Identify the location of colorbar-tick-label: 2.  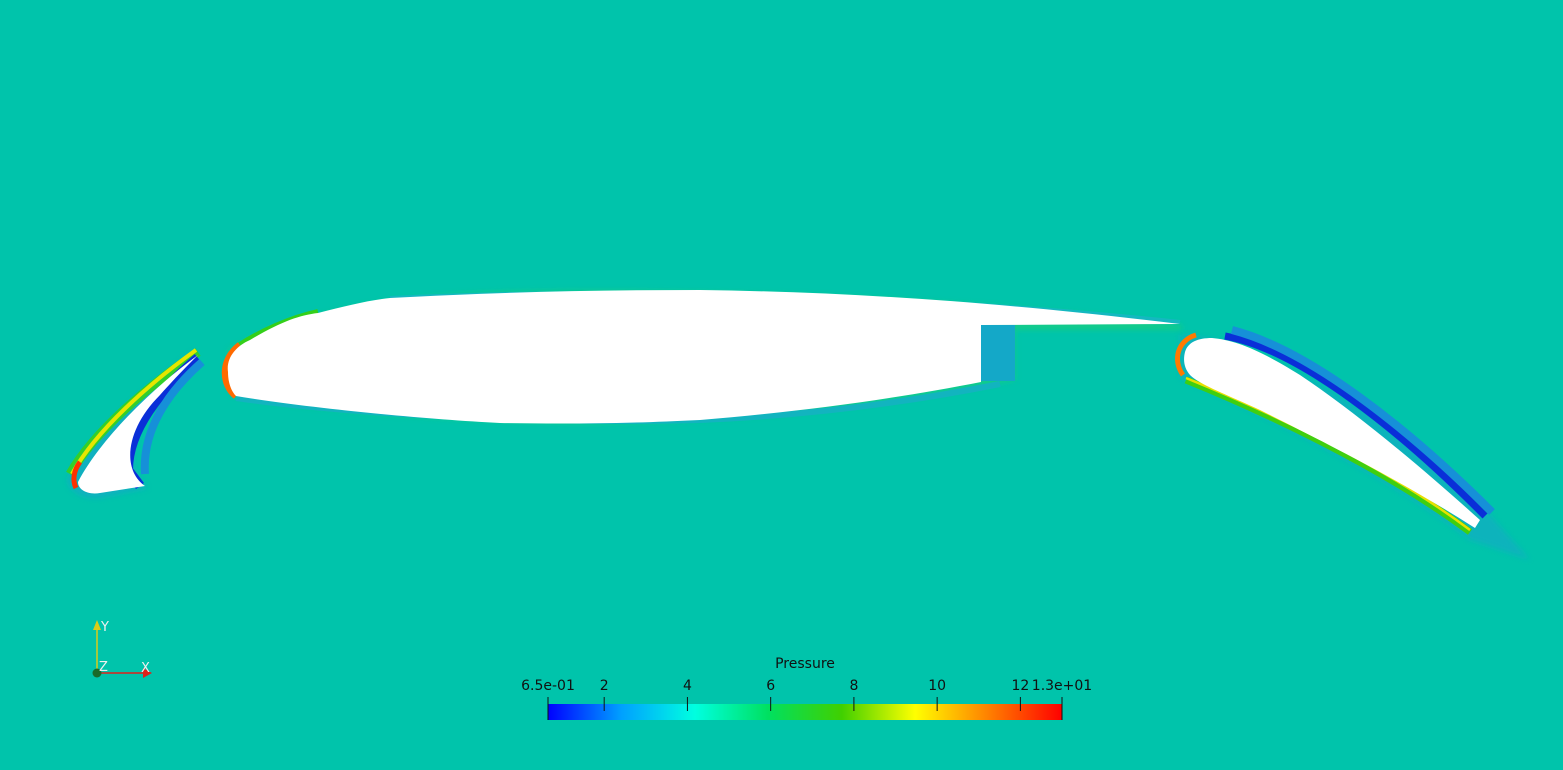
(604, 686).